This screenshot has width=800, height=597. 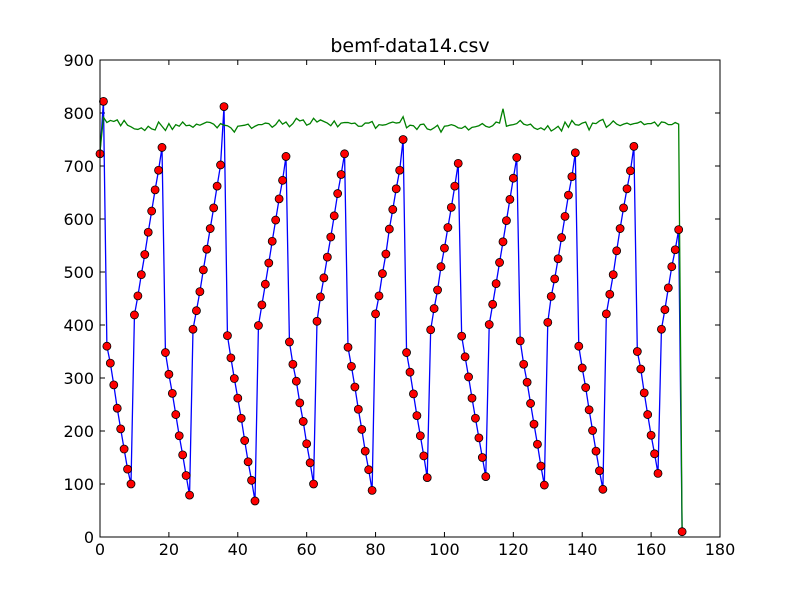 I want to click on y-tick-label: 400, so click(x=78, y=325).